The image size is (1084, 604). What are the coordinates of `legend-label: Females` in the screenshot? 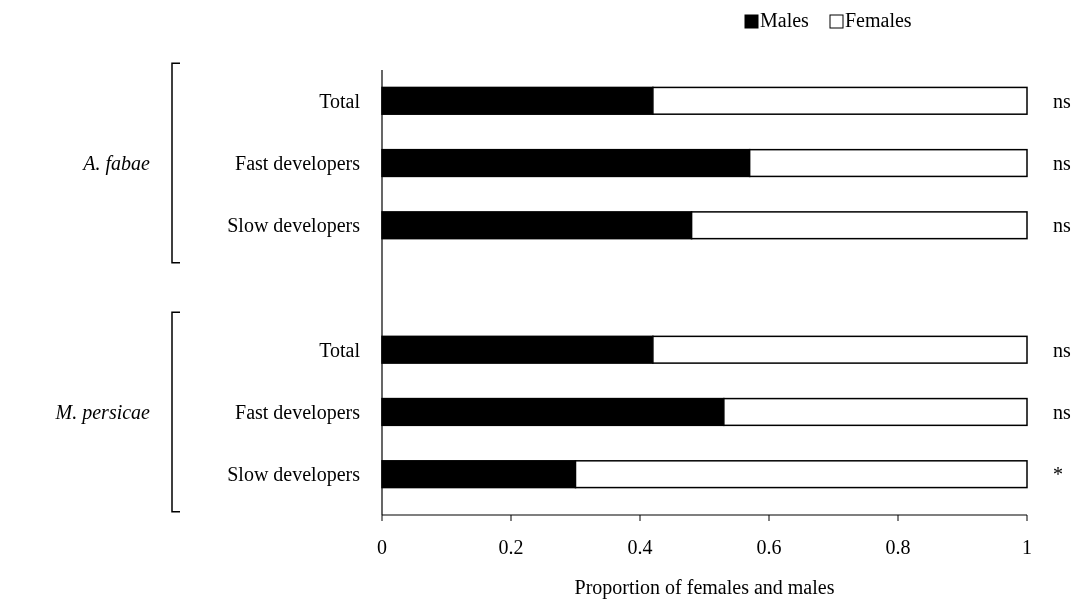 It's located at (878, 20).